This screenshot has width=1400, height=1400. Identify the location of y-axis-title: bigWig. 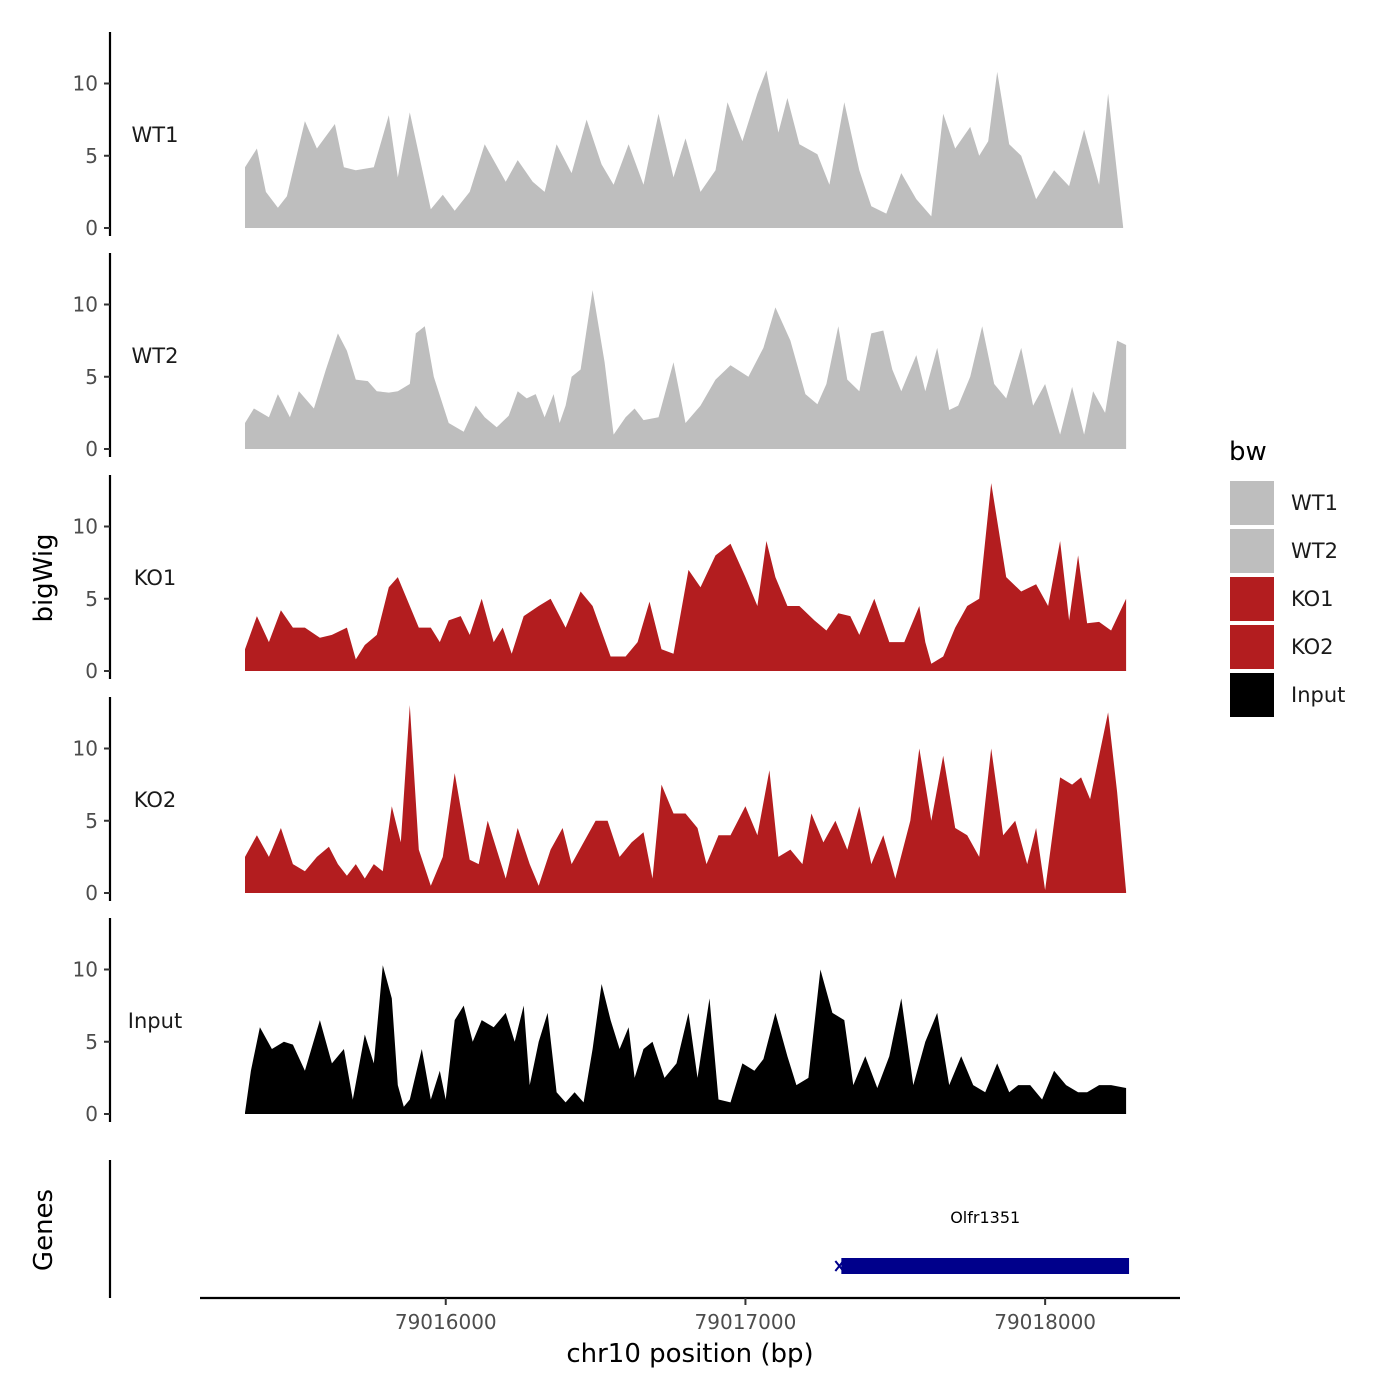
(44, 577).